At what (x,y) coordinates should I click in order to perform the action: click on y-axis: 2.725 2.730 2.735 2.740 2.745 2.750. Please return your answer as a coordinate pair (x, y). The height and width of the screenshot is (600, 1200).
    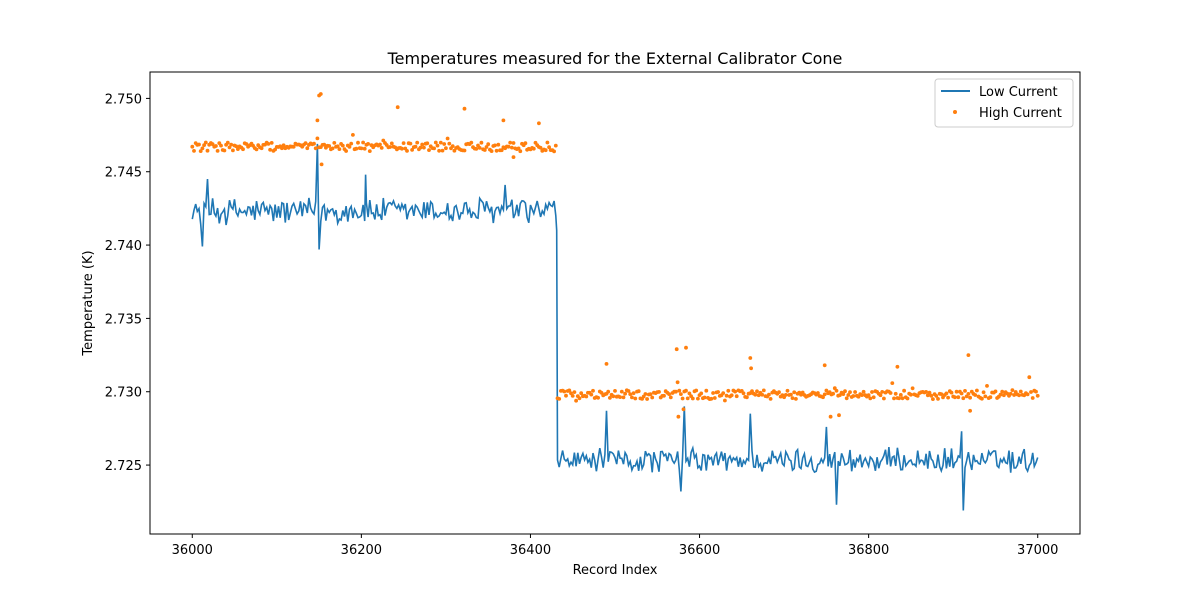
    Looking at the image, I should click on (127, 283).